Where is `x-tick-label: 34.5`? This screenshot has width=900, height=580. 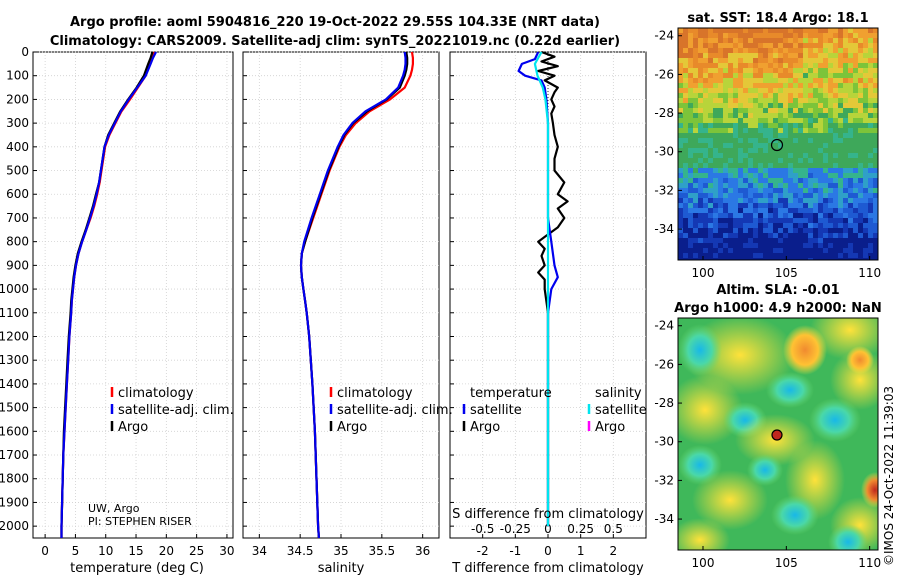 x-tick-label: 34.5 is located at coordinates (300, 551).